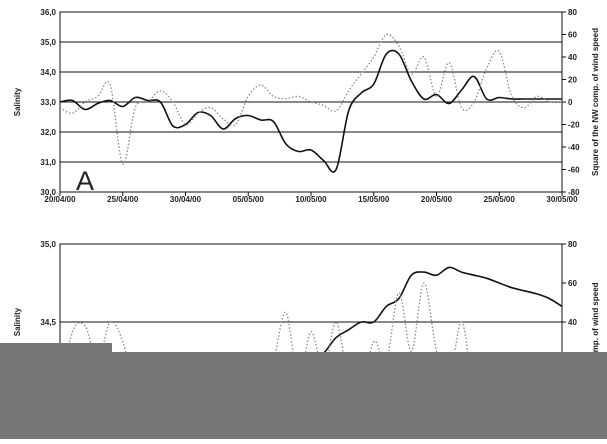 This screenshot has width=607, height=444. I want to click on x-tick-label: 30/05/00, so click(562, 199).